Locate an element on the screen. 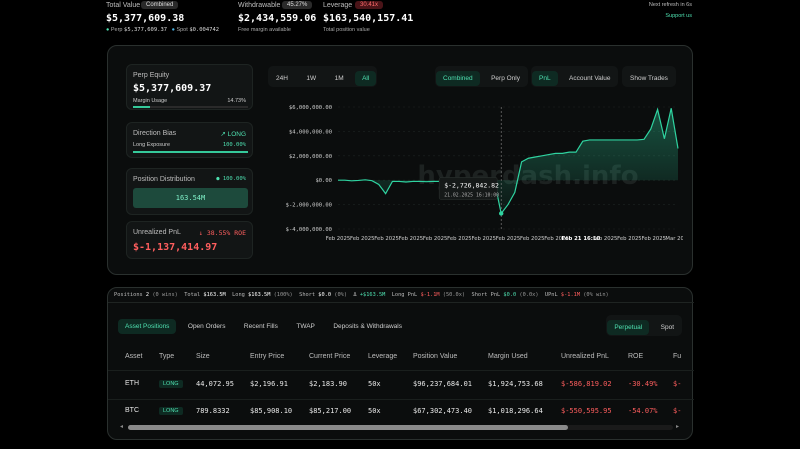  col-size: Size is located at coordinates (203, 356).